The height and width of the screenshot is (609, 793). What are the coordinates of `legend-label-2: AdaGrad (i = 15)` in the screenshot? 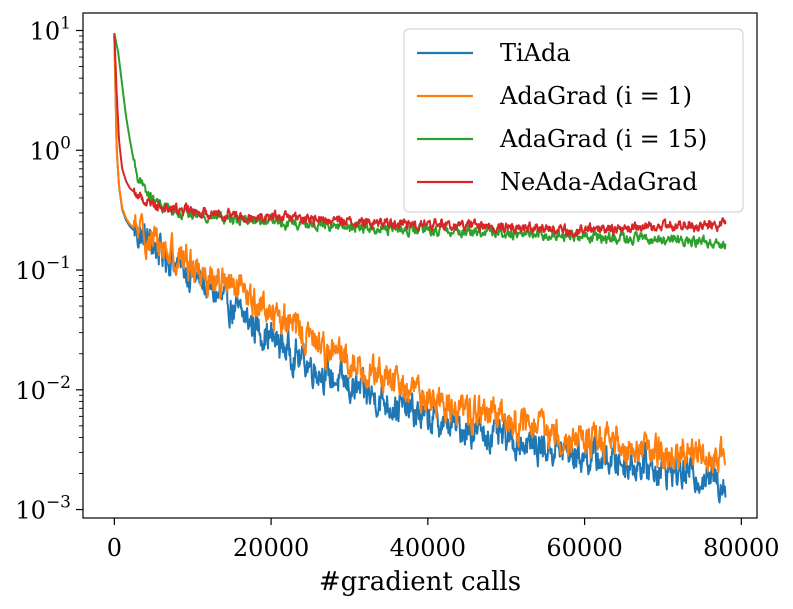 It's located at (603, 139).